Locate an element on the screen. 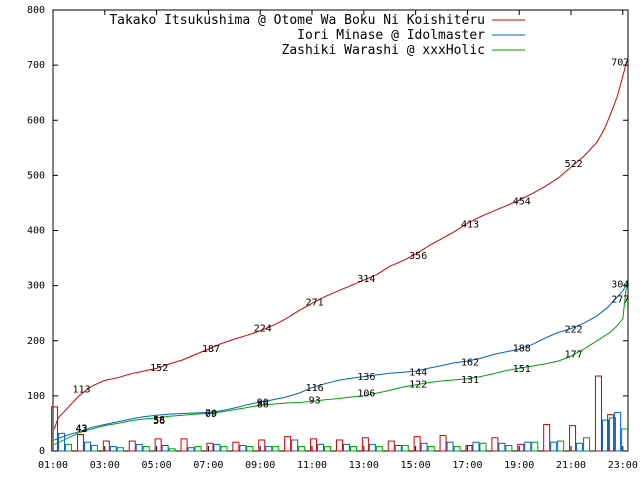 This screenshot has width=640, height=480. data-label-series-2: 136 is located at coordinates (366, 377).